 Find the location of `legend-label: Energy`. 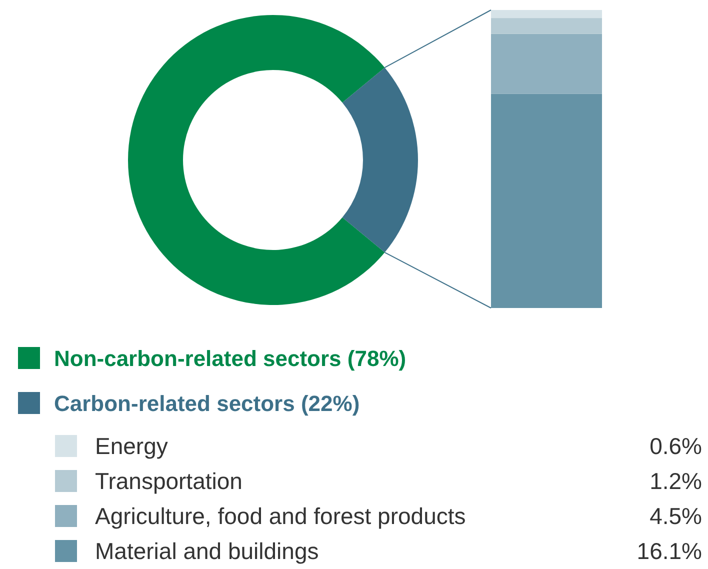

legend-label: Energy is located at coordinates (131, 446).